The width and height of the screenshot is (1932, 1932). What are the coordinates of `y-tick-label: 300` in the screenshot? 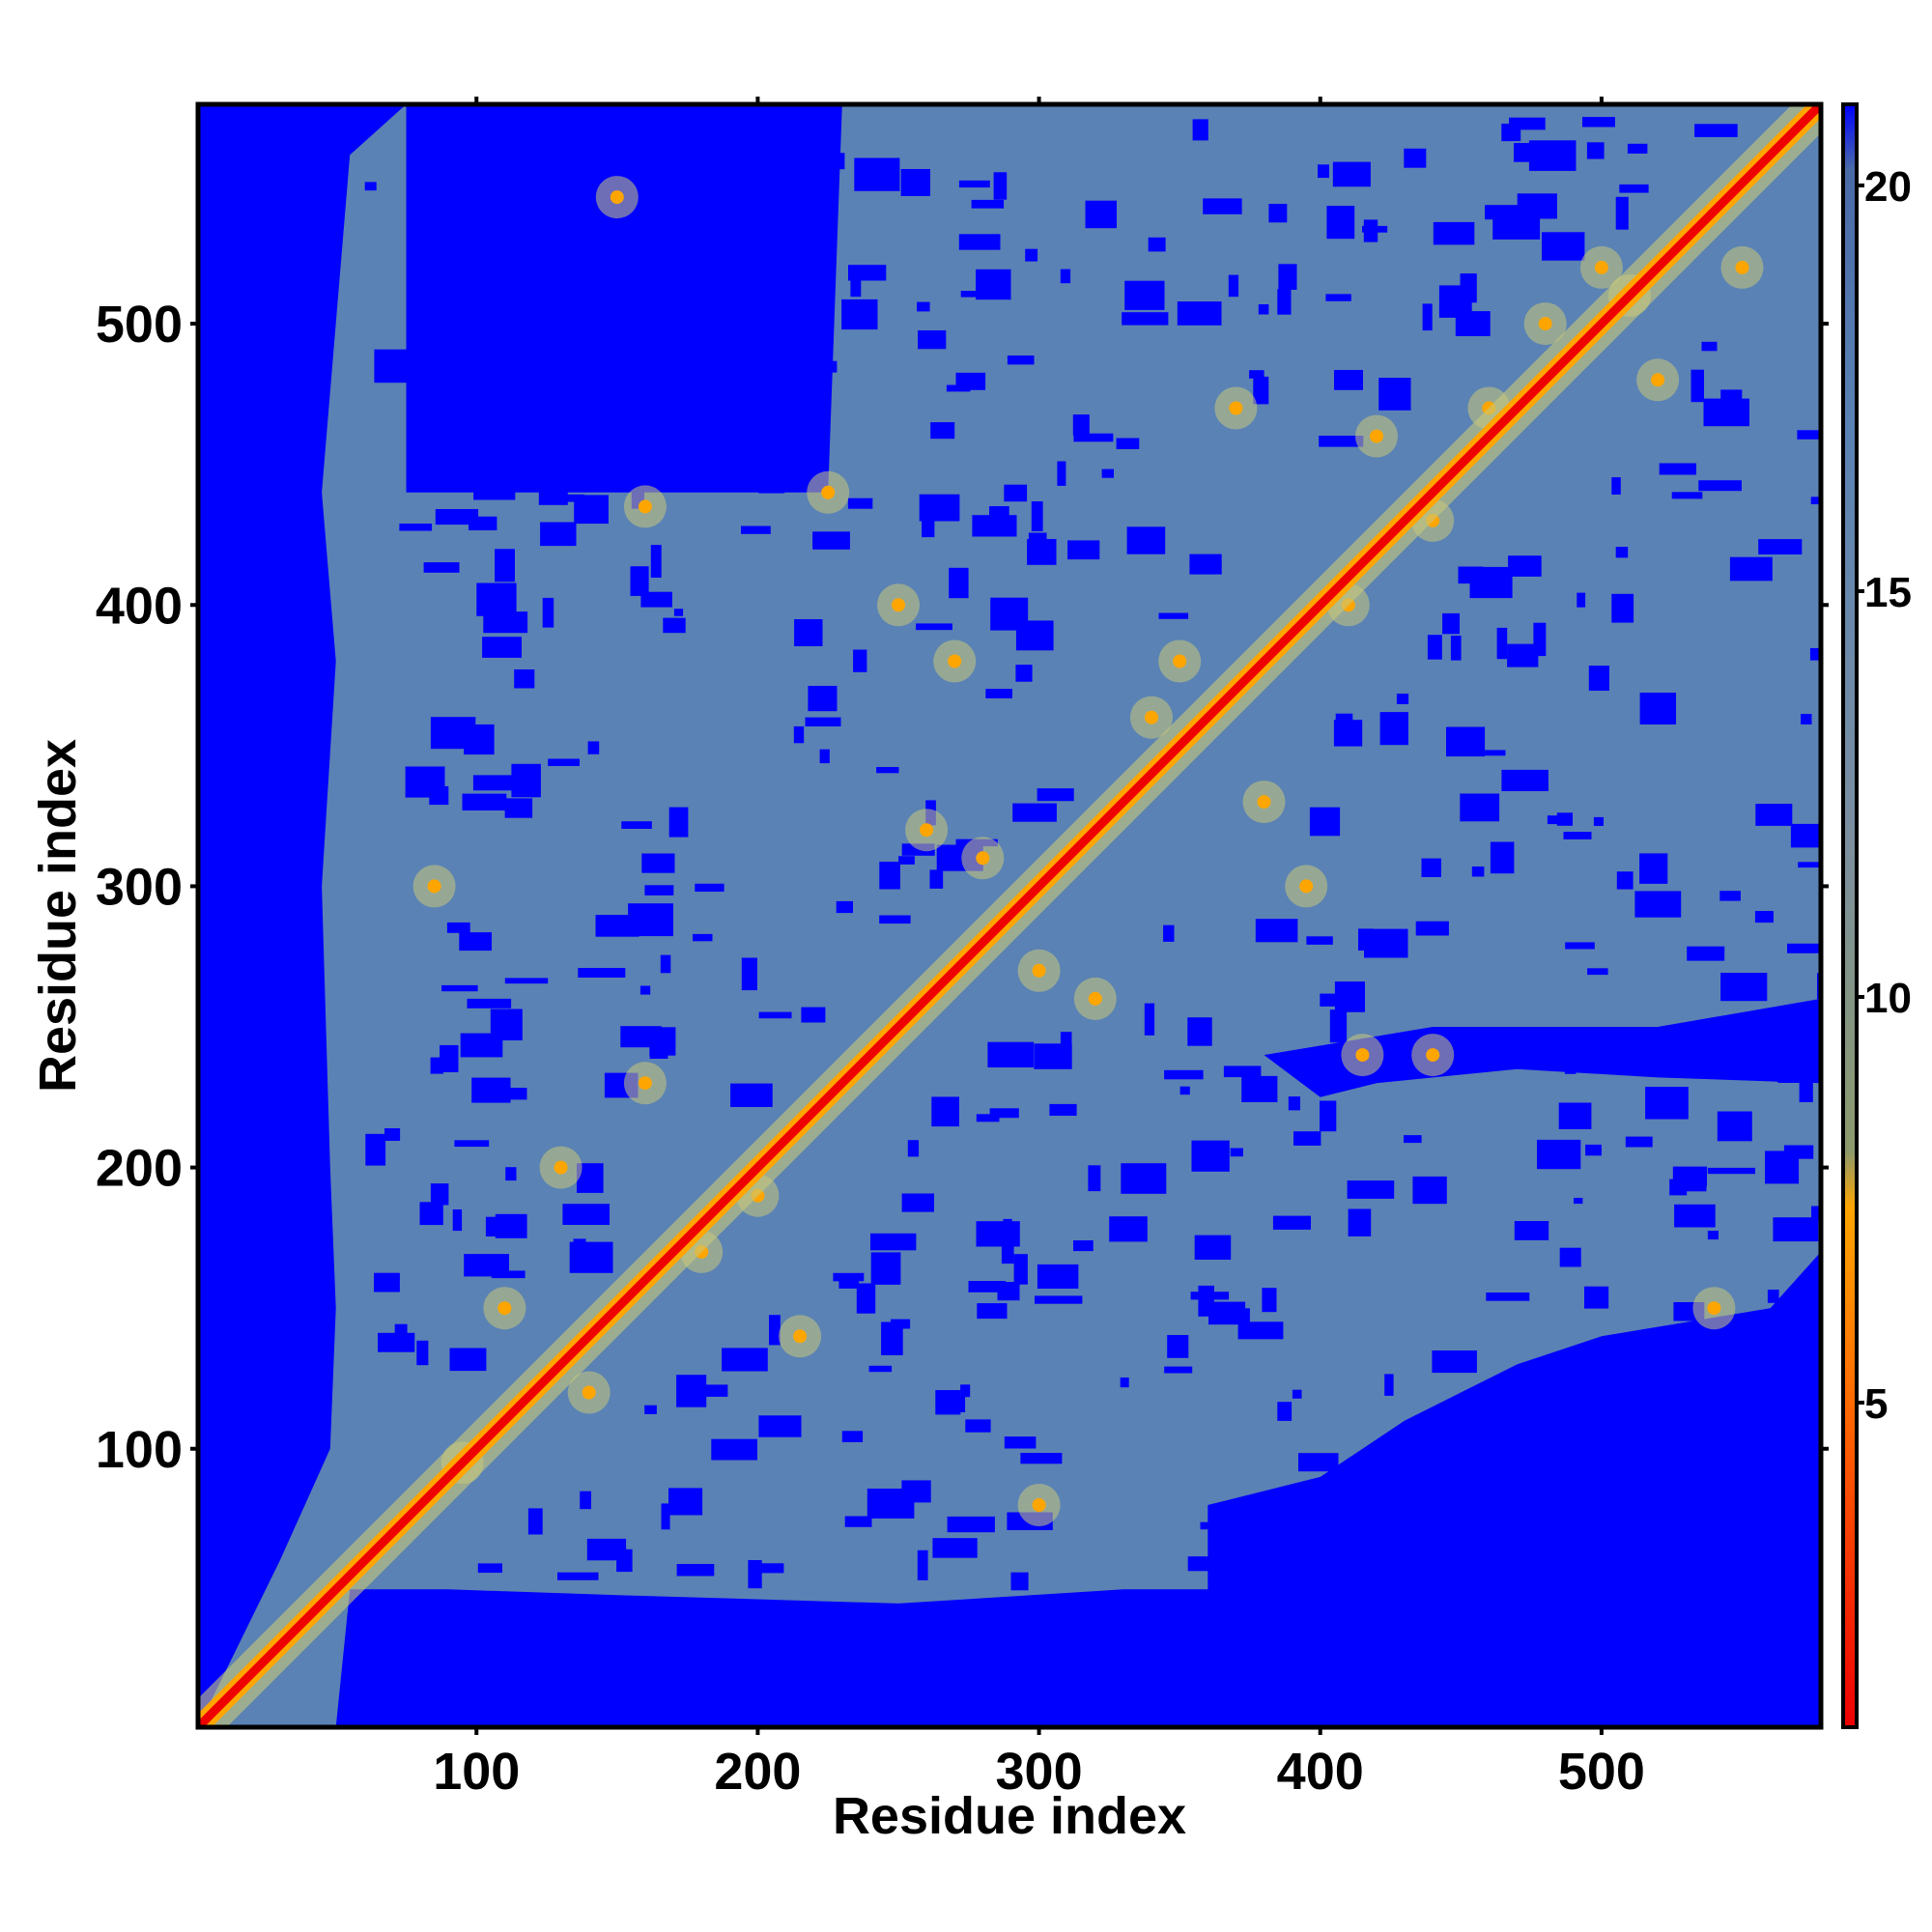 It's located at (139, 887).